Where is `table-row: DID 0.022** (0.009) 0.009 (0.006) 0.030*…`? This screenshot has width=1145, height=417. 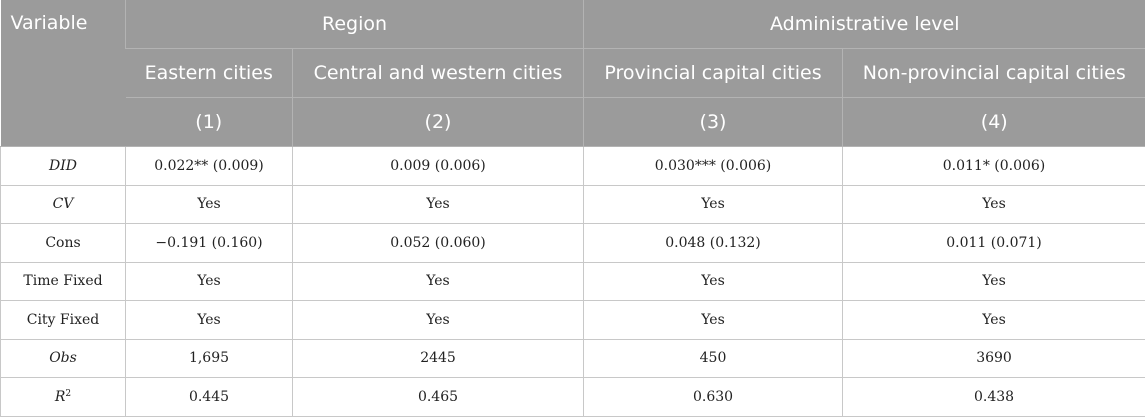 table-row: DID 0.022** (0.009) 0.009 (0.006) 0.030*… is located at coordinates (573, 166).